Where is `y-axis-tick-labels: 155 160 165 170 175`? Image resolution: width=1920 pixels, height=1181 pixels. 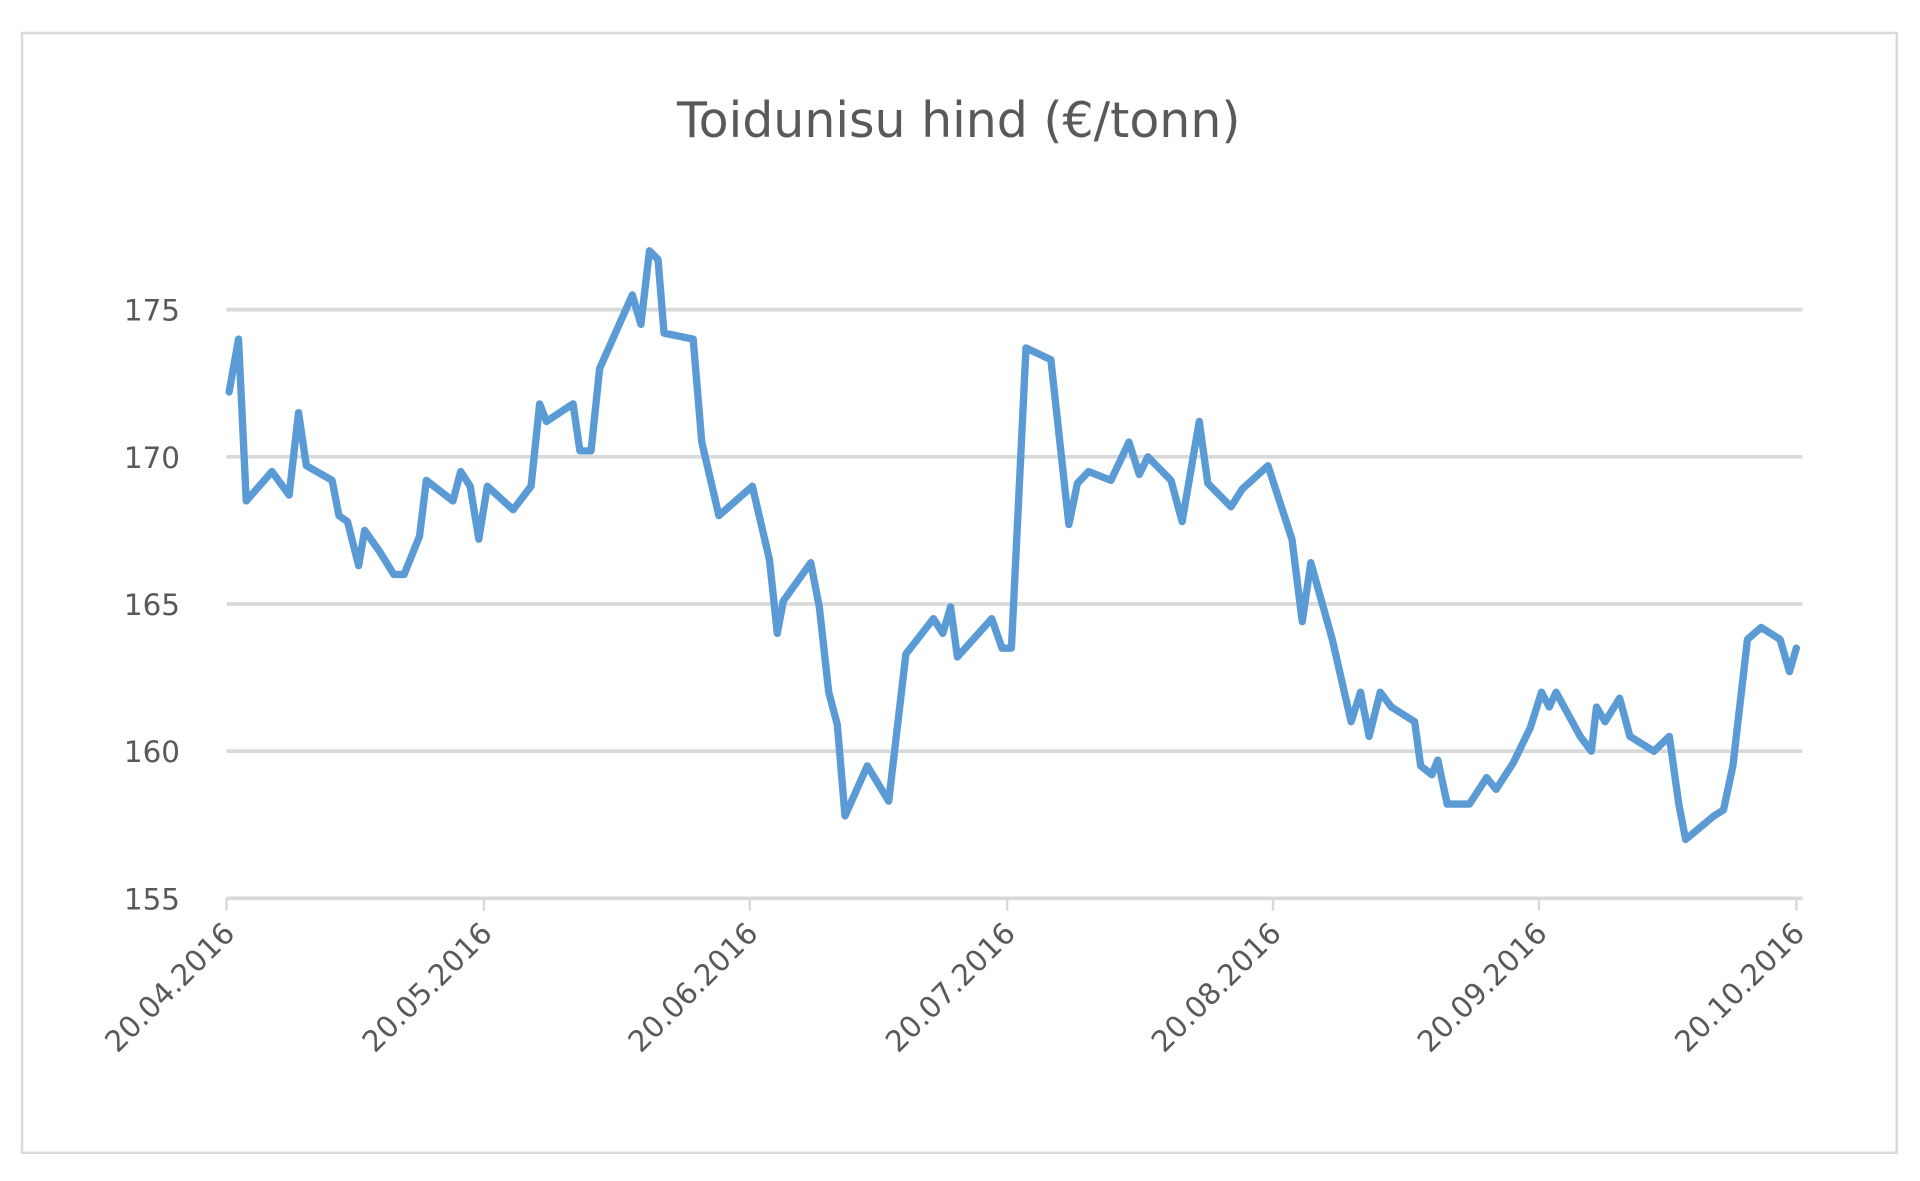 y-axis-tick-labels: 155 160 165 170 175 is located at coordinates (152, 605).